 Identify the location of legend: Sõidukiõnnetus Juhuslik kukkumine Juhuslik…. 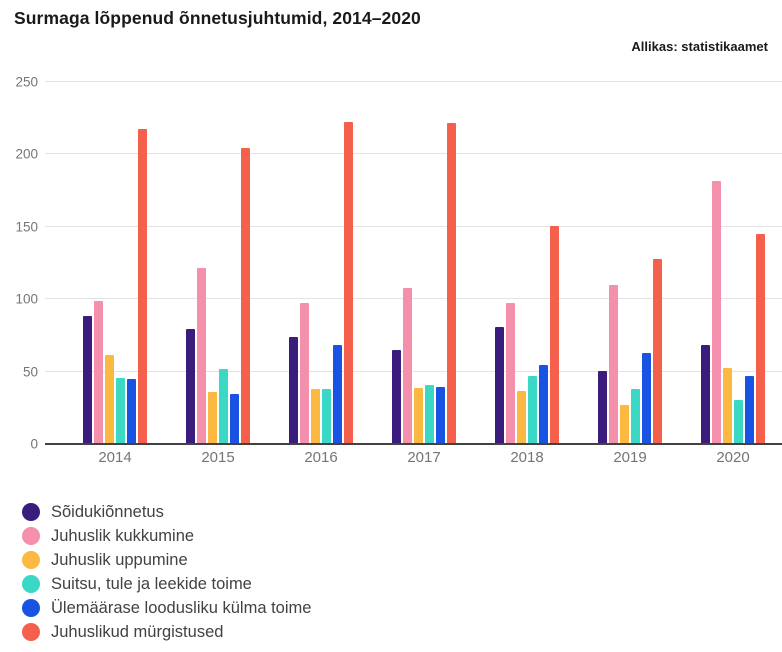
(166, 572).